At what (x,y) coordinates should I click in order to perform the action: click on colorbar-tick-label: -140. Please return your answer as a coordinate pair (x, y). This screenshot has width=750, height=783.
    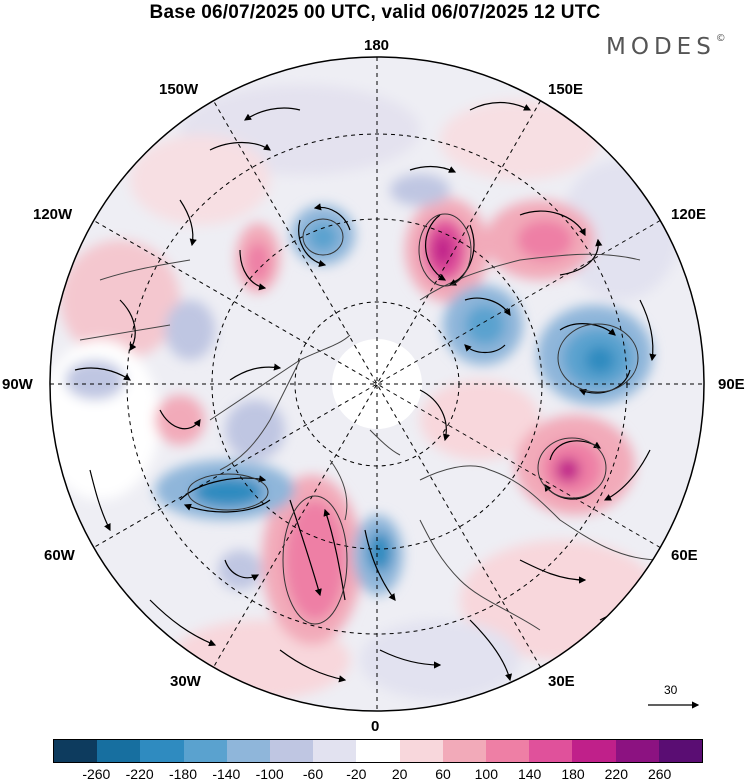
    Looking at the image, I should click on (226, 774).